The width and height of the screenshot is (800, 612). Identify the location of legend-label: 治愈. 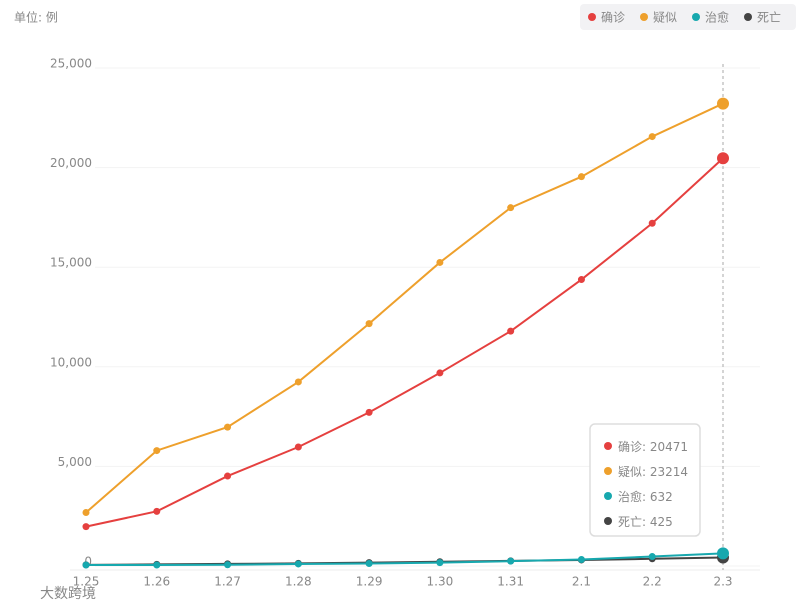
(717, 17).